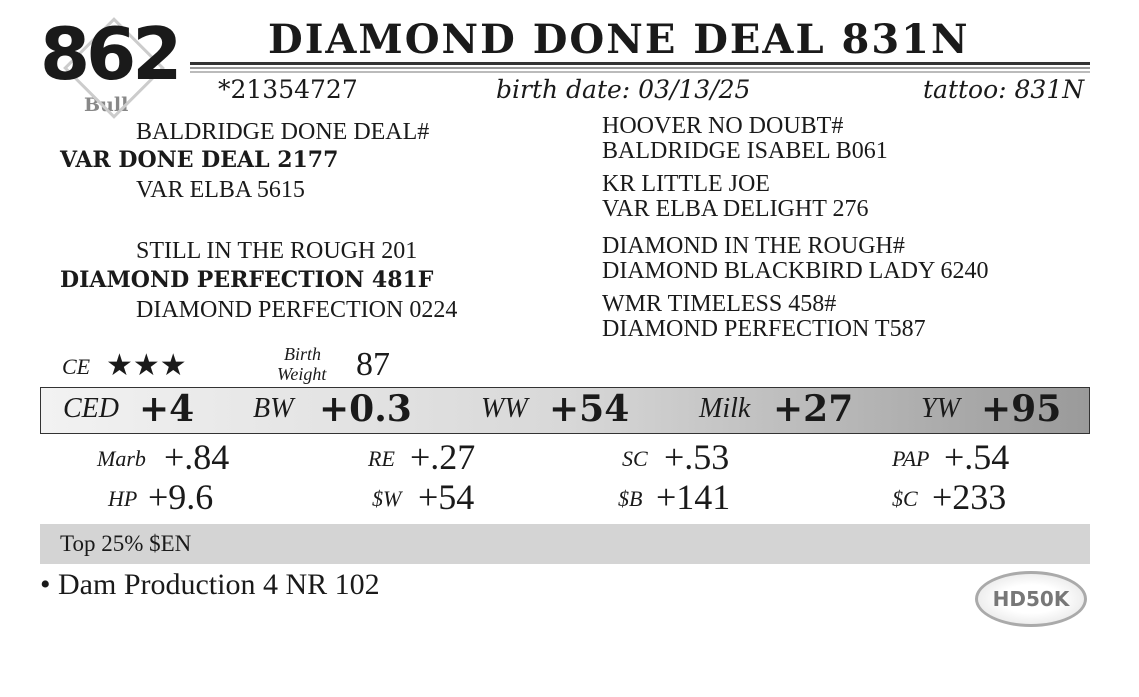 This screenshot has width=1139, height=697. I want to click on highlight-bar: Top 25% $EN, so click(565, 544).